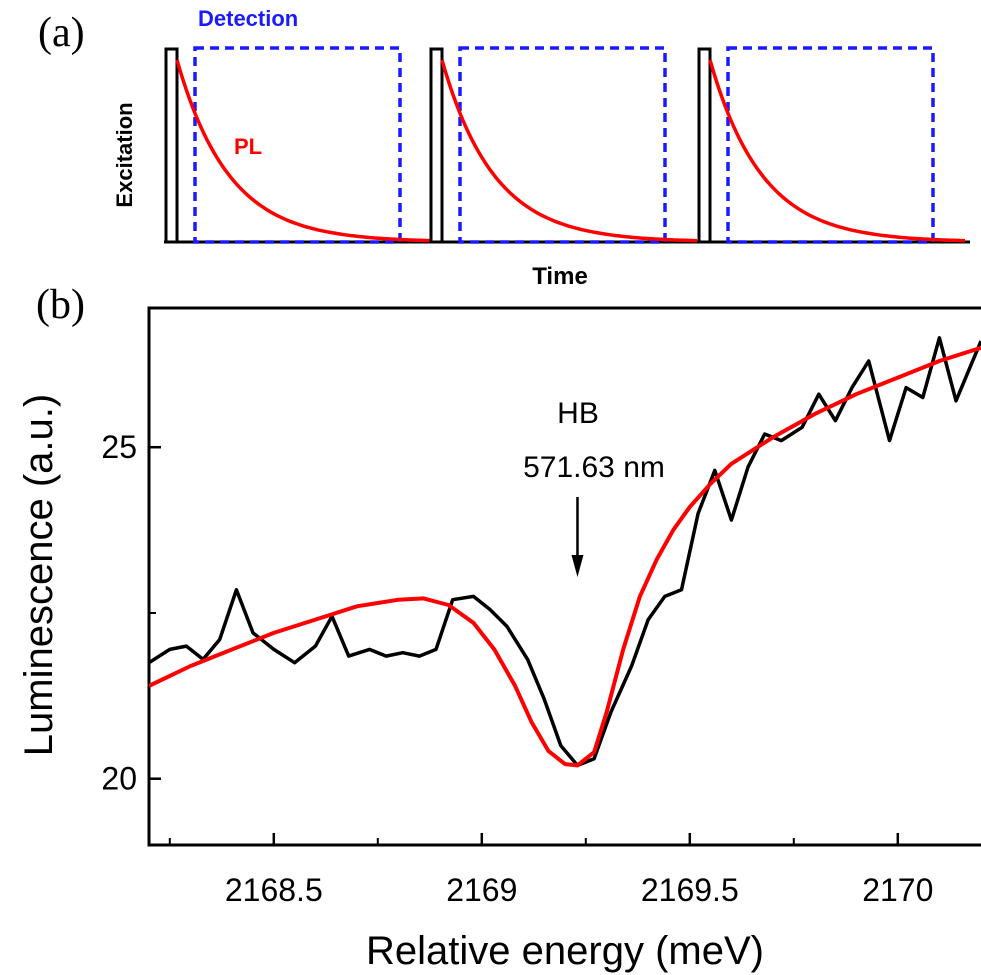  I want to click on y-tick-label: 20, so click(119, 779).